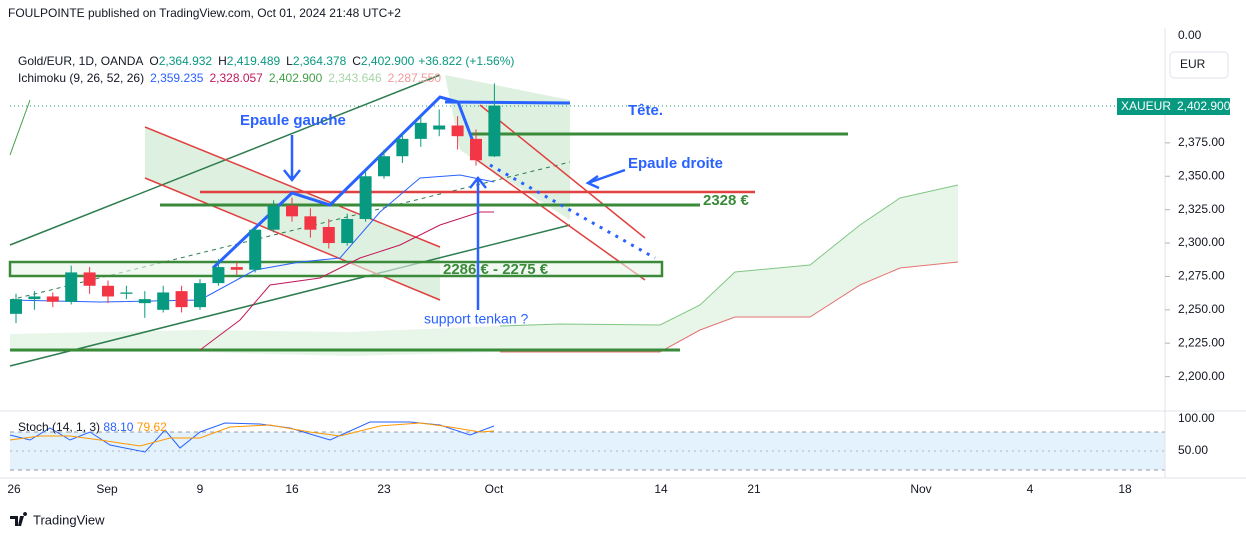 This screenshot has width=1246, height=539. I want to click on top-label: 0.00, so click(1190, 35).